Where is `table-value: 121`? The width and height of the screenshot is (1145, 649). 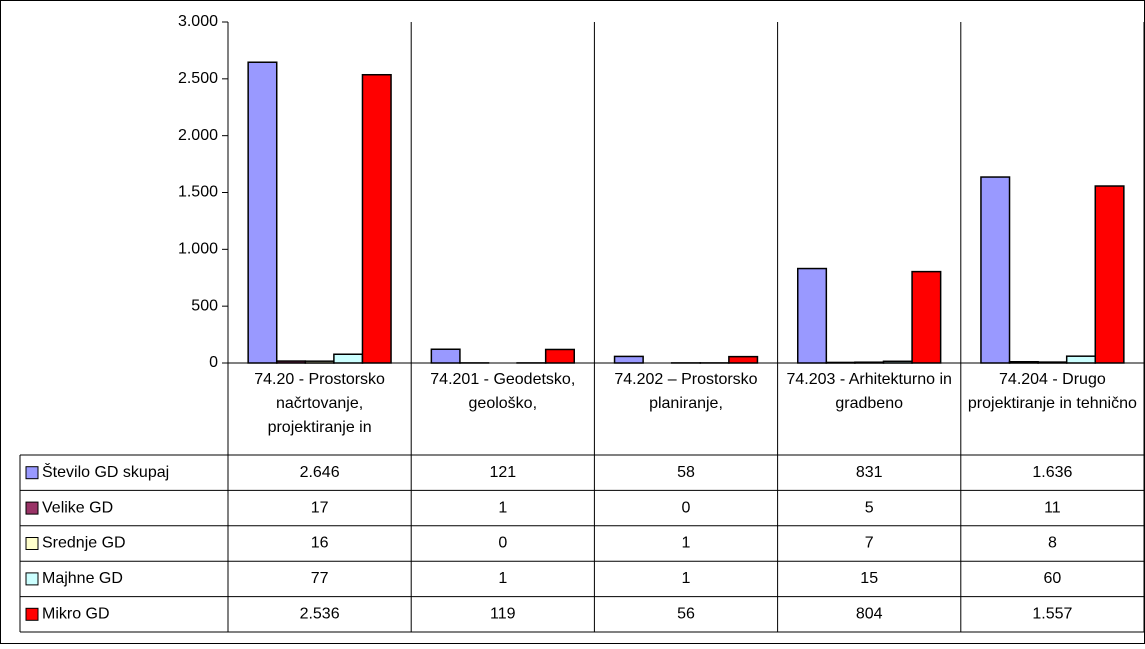 table-value: 121 is located at coordinates (502, 472).